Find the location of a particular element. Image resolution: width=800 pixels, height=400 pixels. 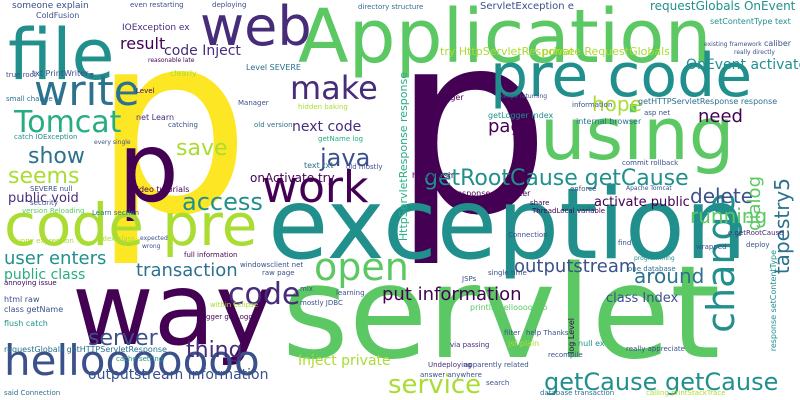

word: OnEvent activate is located at coordinates (743, 65).